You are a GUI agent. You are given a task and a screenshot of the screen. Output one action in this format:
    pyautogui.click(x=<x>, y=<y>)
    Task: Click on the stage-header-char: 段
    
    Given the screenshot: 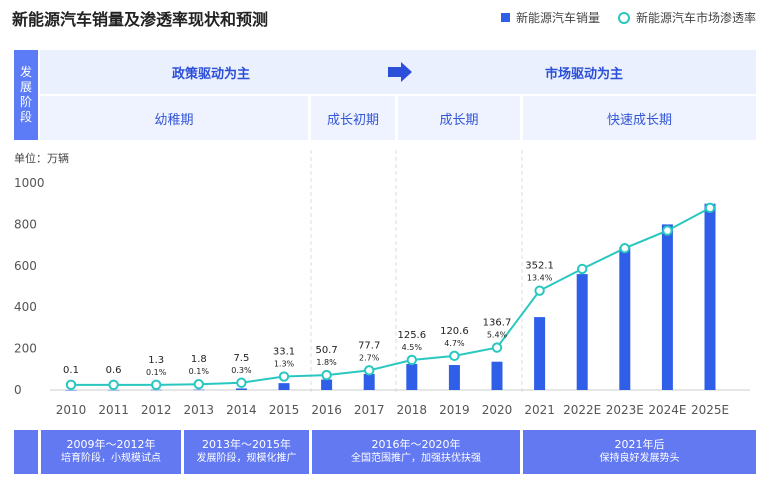 What is the action you would take?
    pyautogui.click(x=25, y=117)
    